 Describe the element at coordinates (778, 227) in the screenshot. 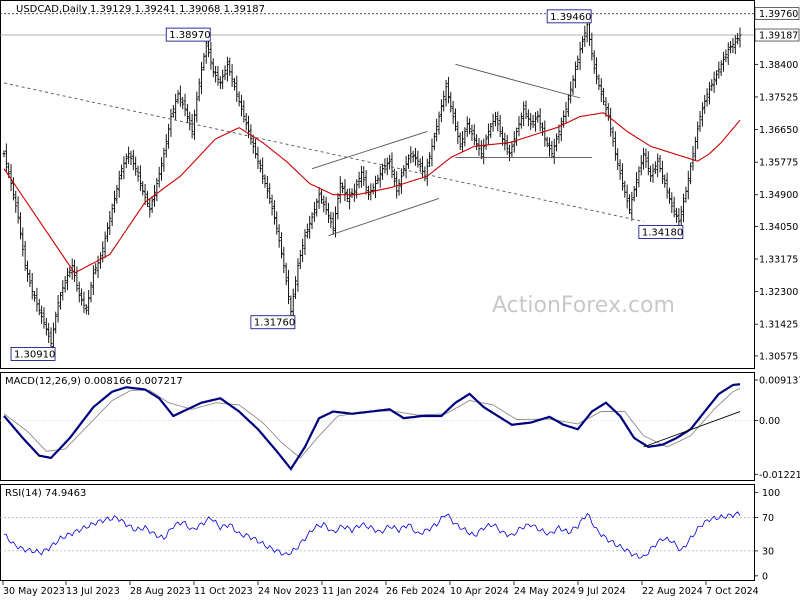

I see `price-tick-label: 1.34050` at that location.